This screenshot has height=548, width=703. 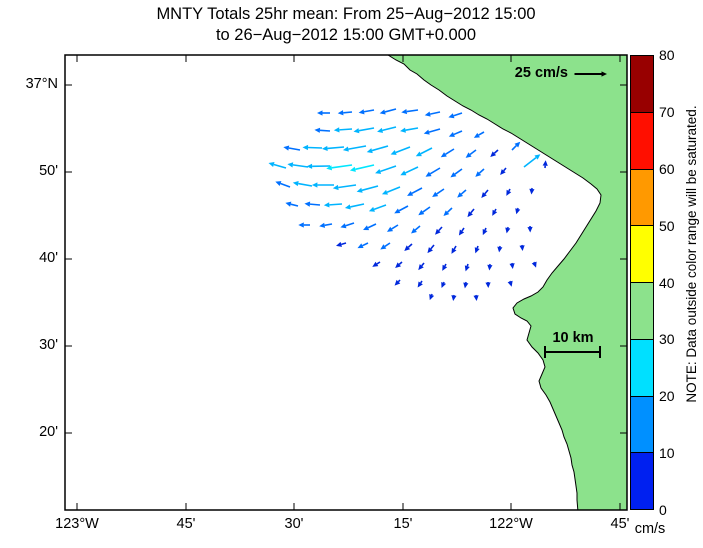 What do you see at coordinates (403, 524) in the screenshot?
I see `x-tick-label: 15'` at bounding box center [403, 524].